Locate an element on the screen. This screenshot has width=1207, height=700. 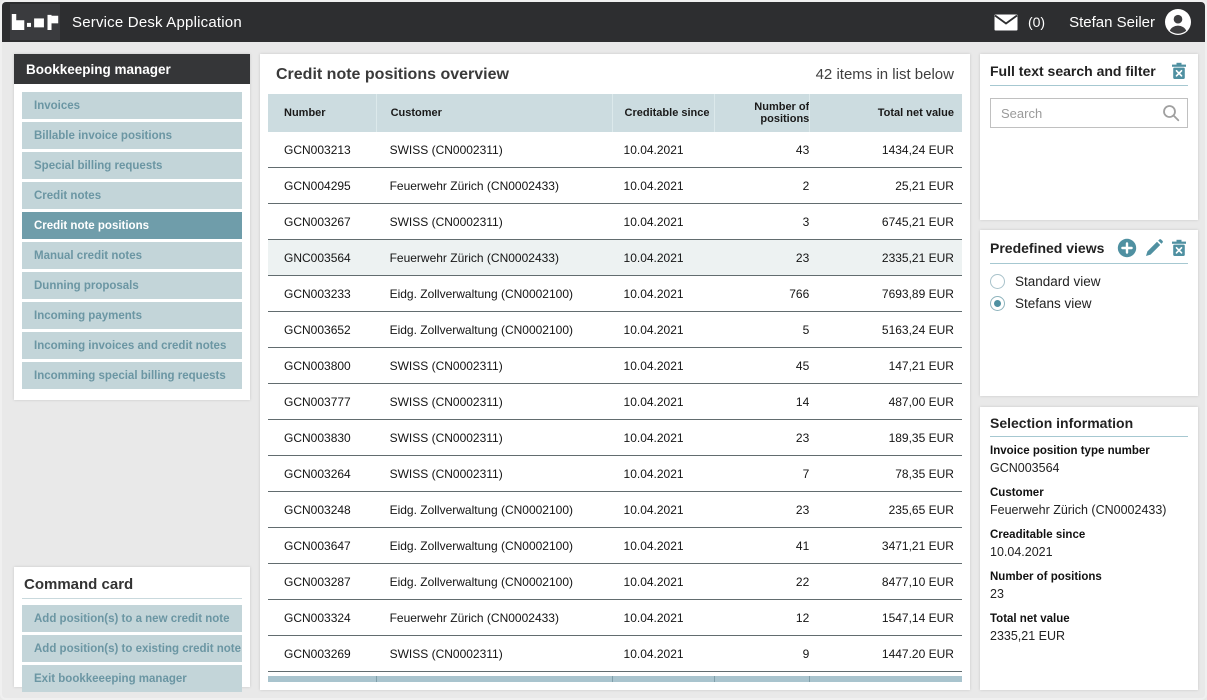
sidebar-item-label: Incoming invoices and credit notes is located at coordinates (130, 345).